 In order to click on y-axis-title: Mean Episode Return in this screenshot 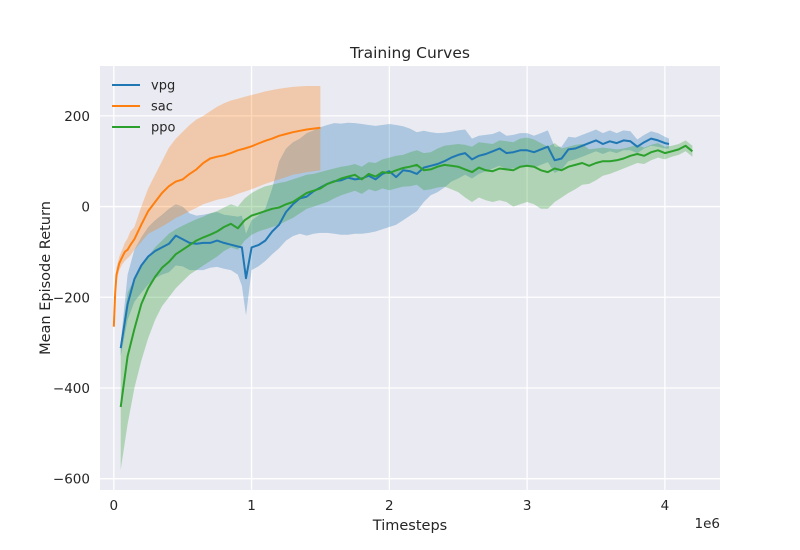, I will do `click(46, 278)`.